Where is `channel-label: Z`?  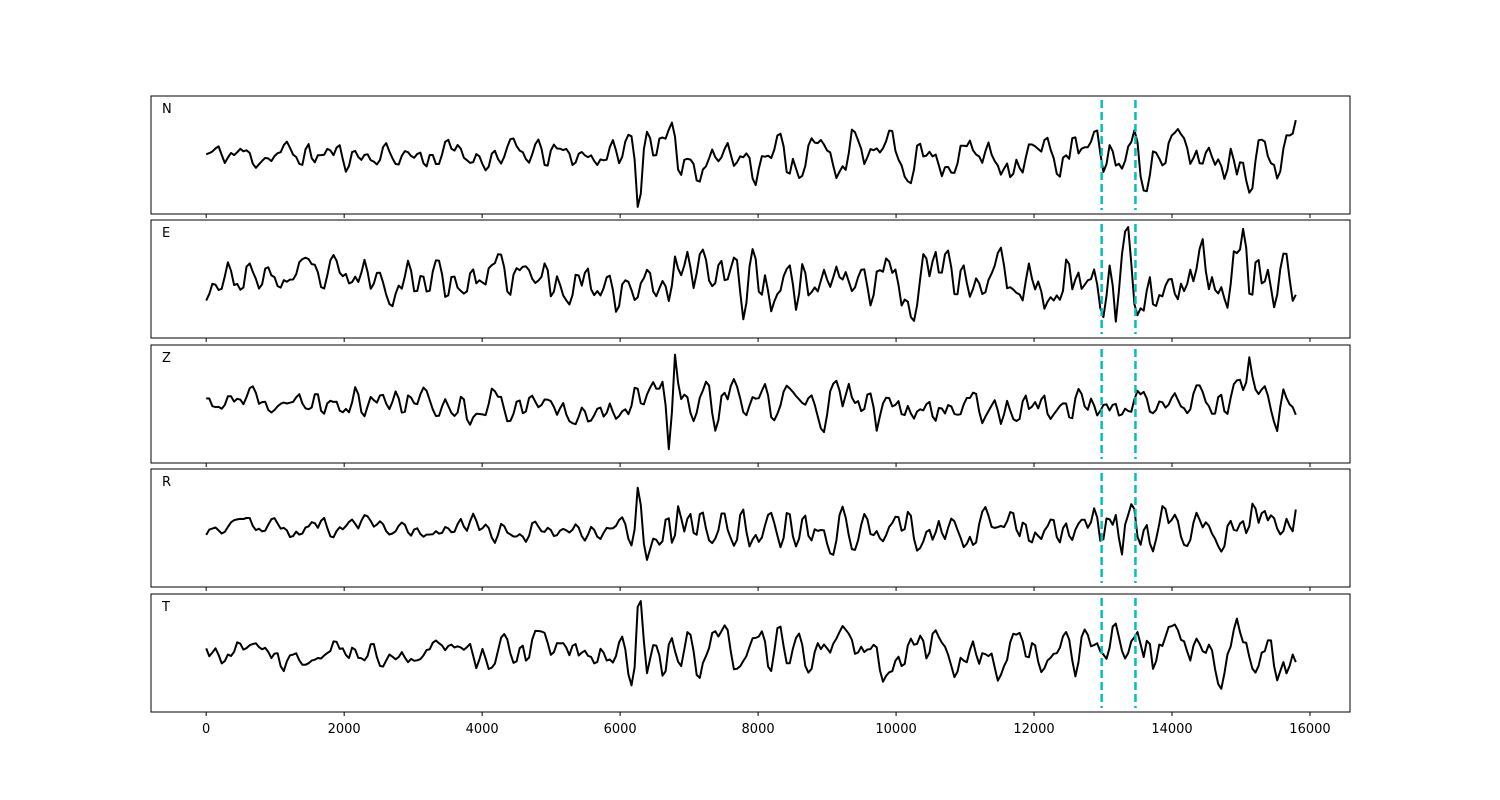
channel-label: Z is located at coordinates (166, 358).